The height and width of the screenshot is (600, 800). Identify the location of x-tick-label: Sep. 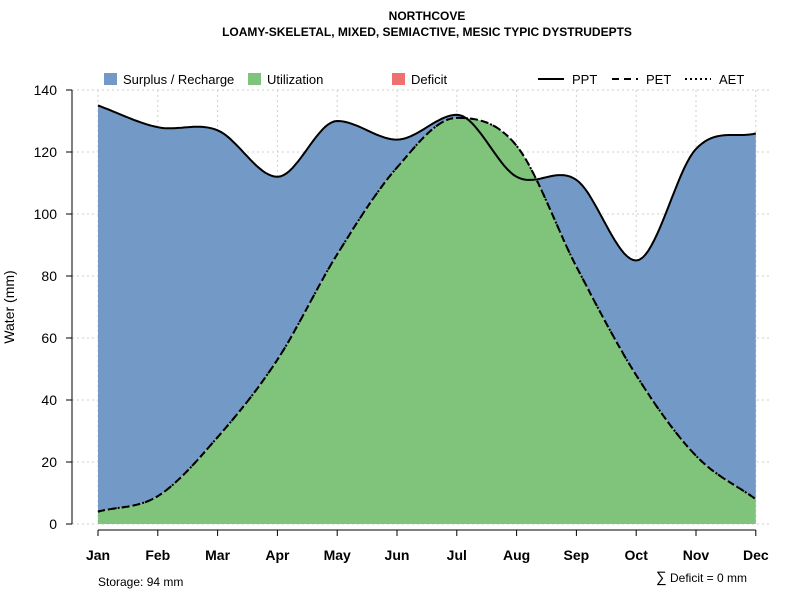
(577, 555).